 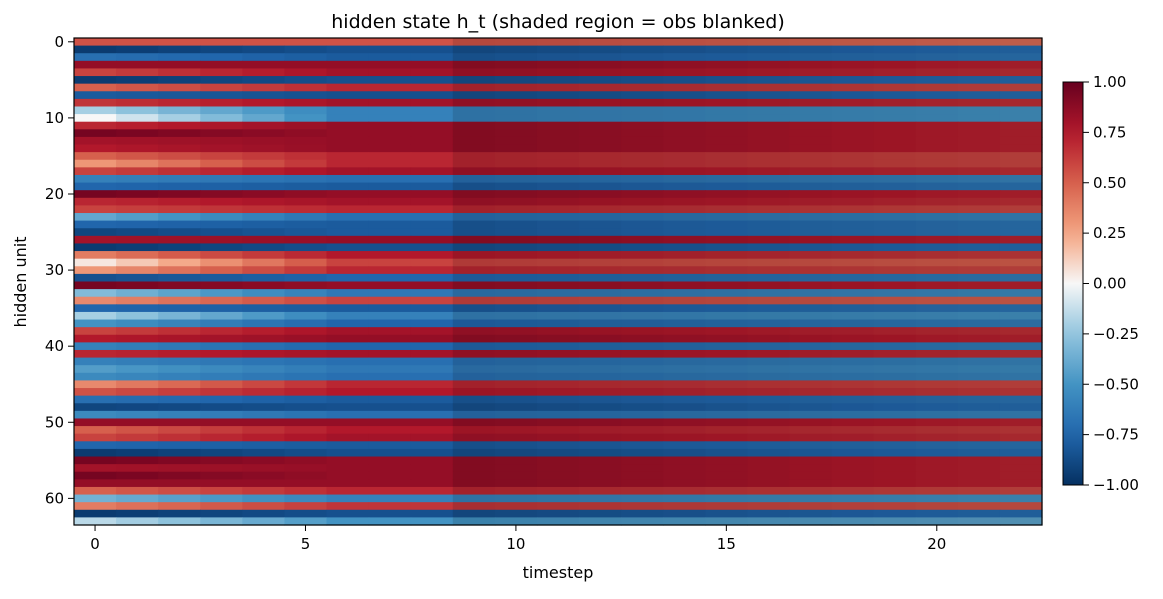 I want to click on colorbar-tick-label: 0.00, so click(x=1109, y=284).